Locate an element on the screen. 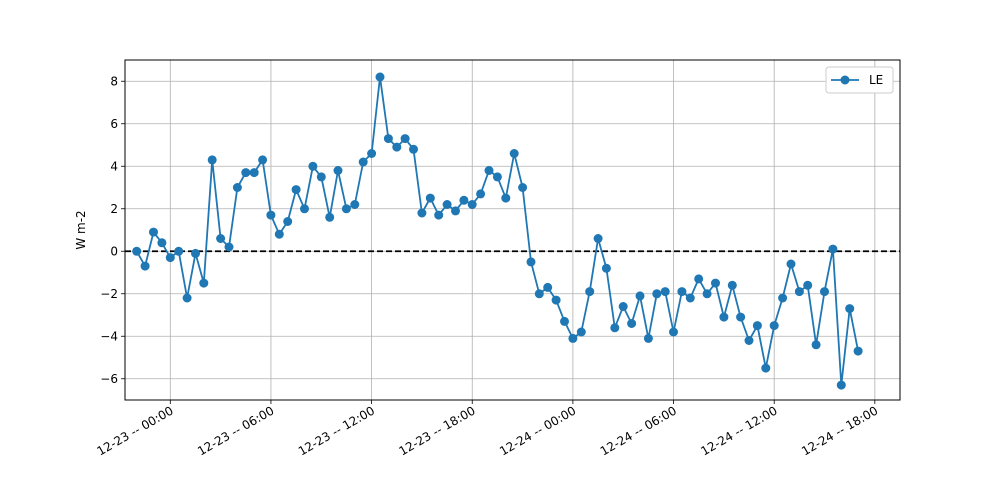 The width and height of the screenshot is (1000, 500). y-tick-label: 2 is located at coordinates (114, 209).